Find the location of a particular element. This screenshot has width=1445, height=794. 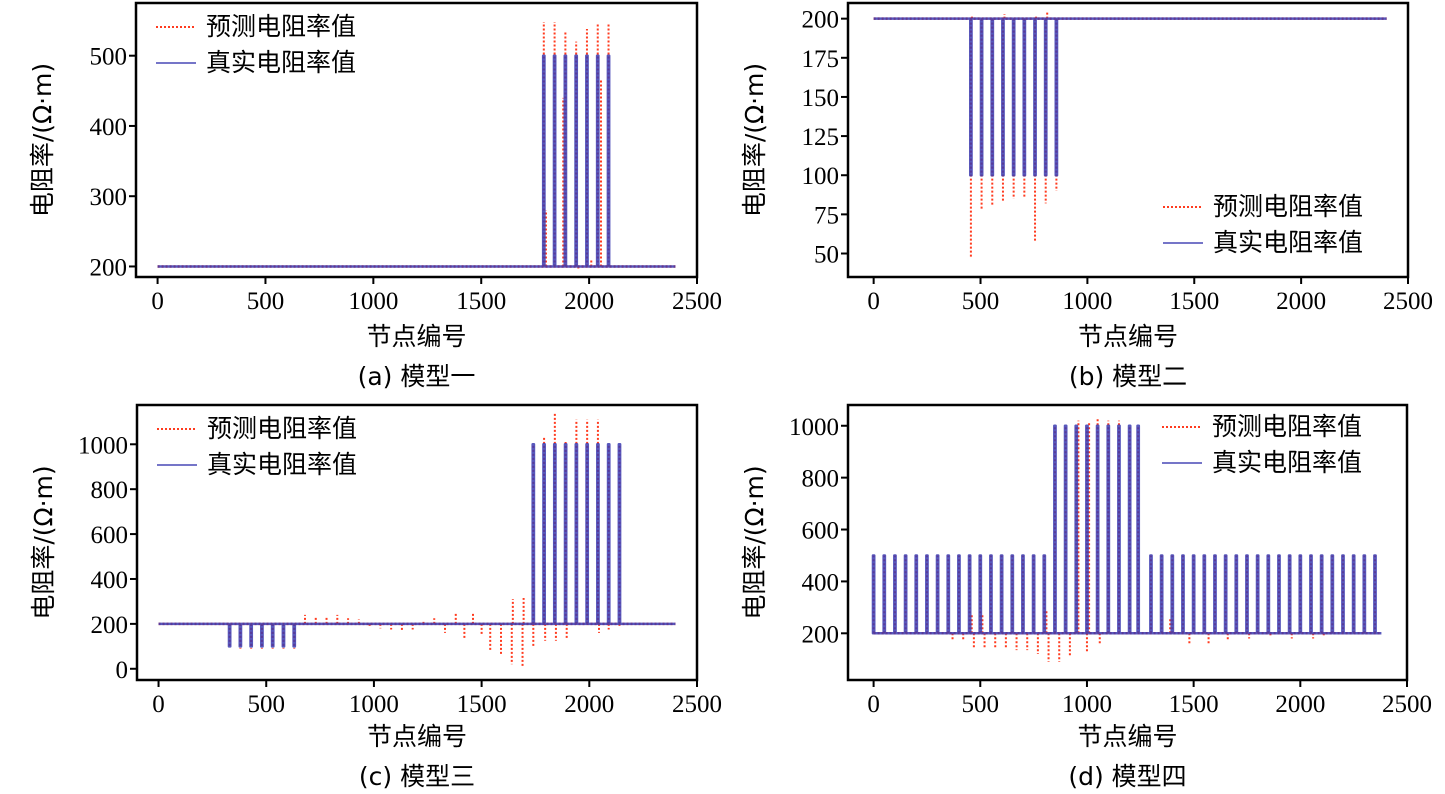

panel-caption: (a) 模型一 is located at coordinates (417, 376).